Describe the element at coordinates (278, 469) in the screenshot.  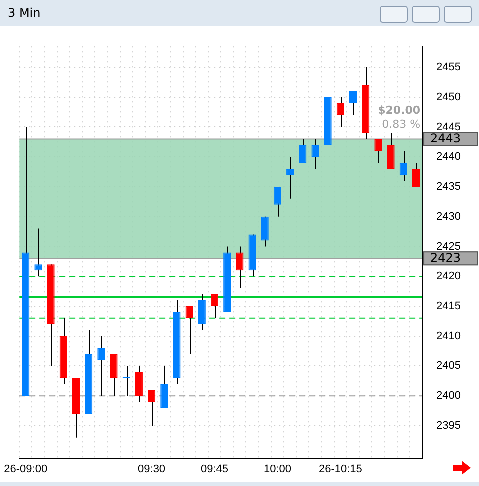
I see `x-tick-label: 10:00` at that location.